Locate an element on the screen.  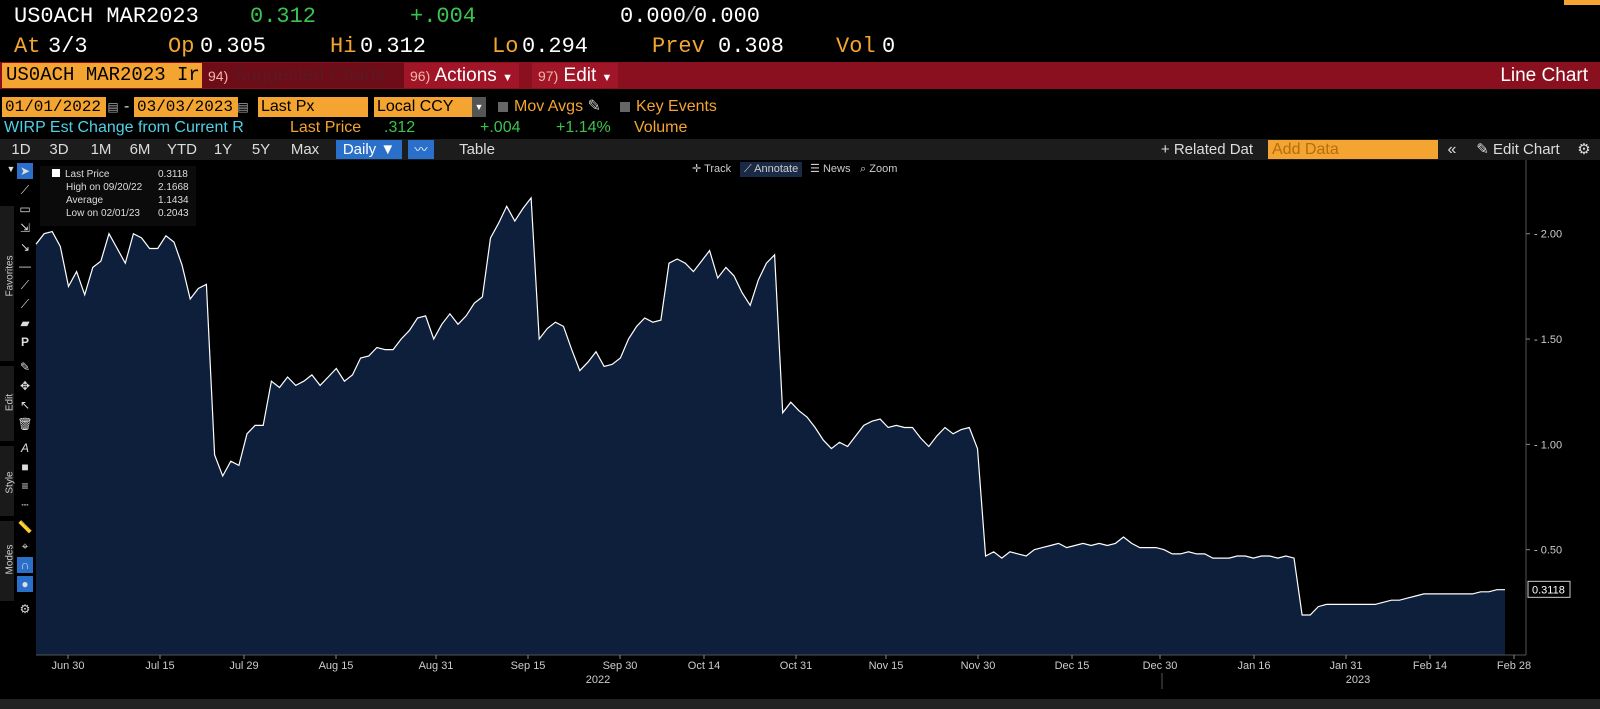
start-calendar-icon: ▤ is located at coordinates (113, 107).